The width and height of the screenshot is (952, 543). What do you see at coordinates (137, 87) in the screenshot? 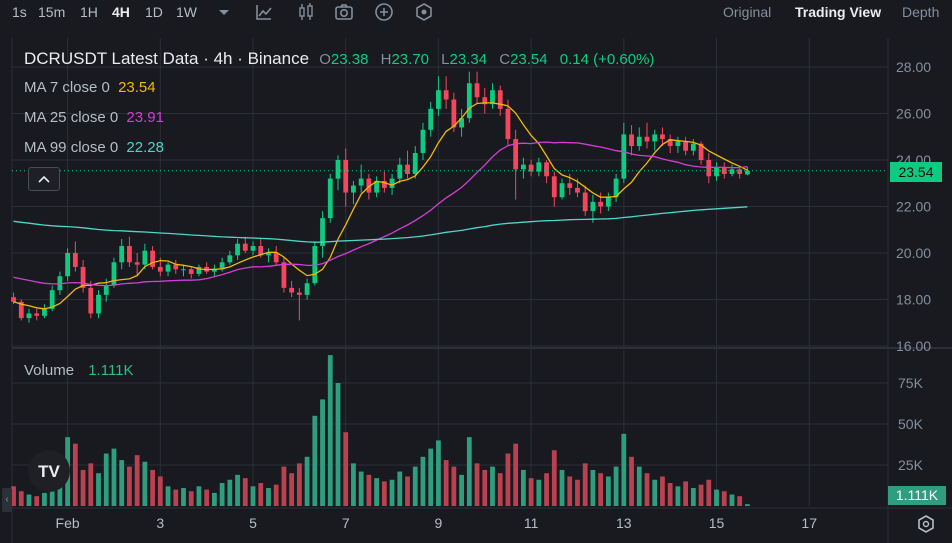
I see `ma7-value: 23.54` at bounding box center [137, 87].